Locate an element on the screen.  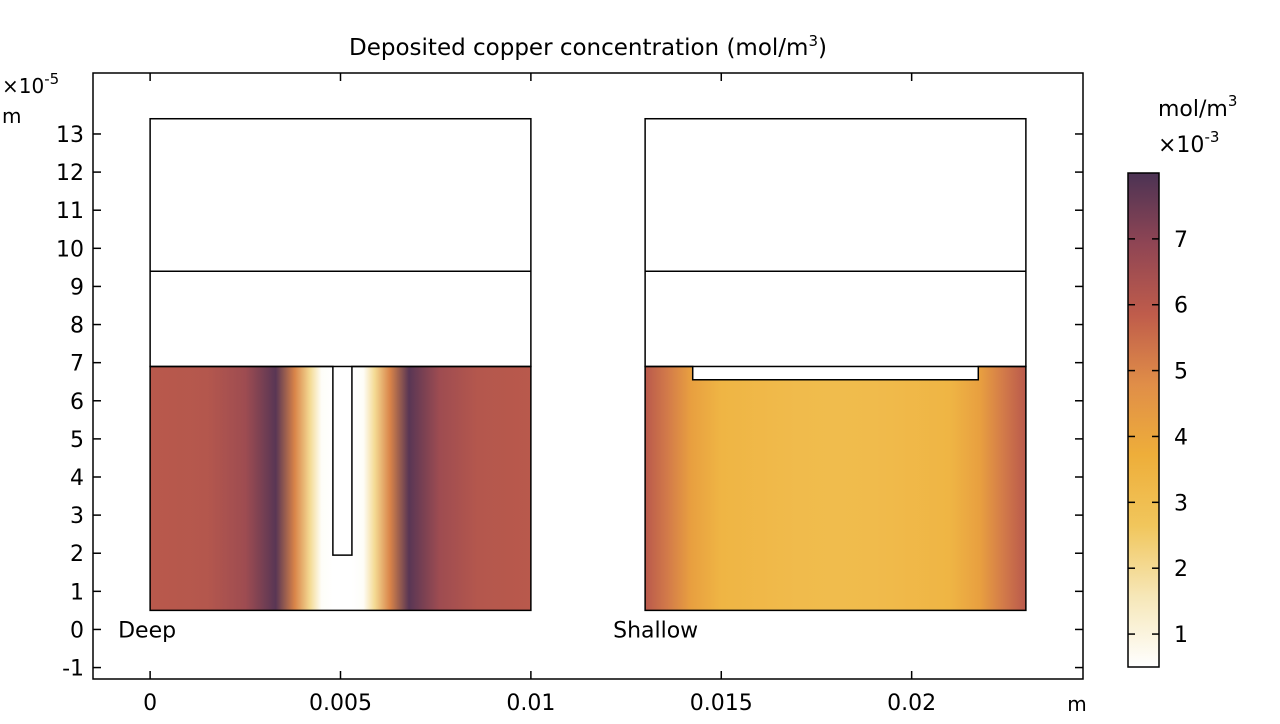
x-tick-label: 0.005 is located at coordinates (340, 703).